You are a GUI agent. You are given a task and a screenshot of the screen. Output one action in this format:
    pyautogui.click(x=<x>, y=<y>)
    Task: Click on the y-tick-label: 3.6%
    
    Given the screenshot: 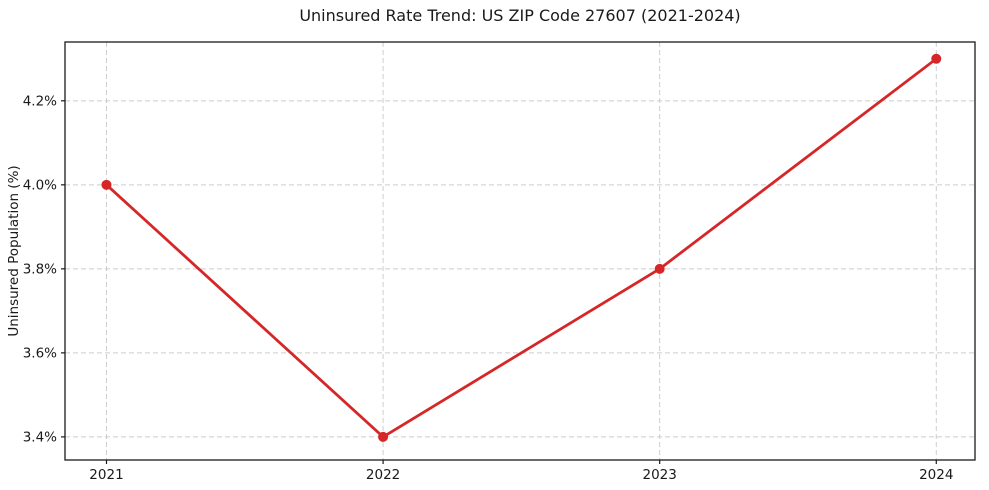 What is the action you would take?
    pyautogui.click(x=40, y=353)
    